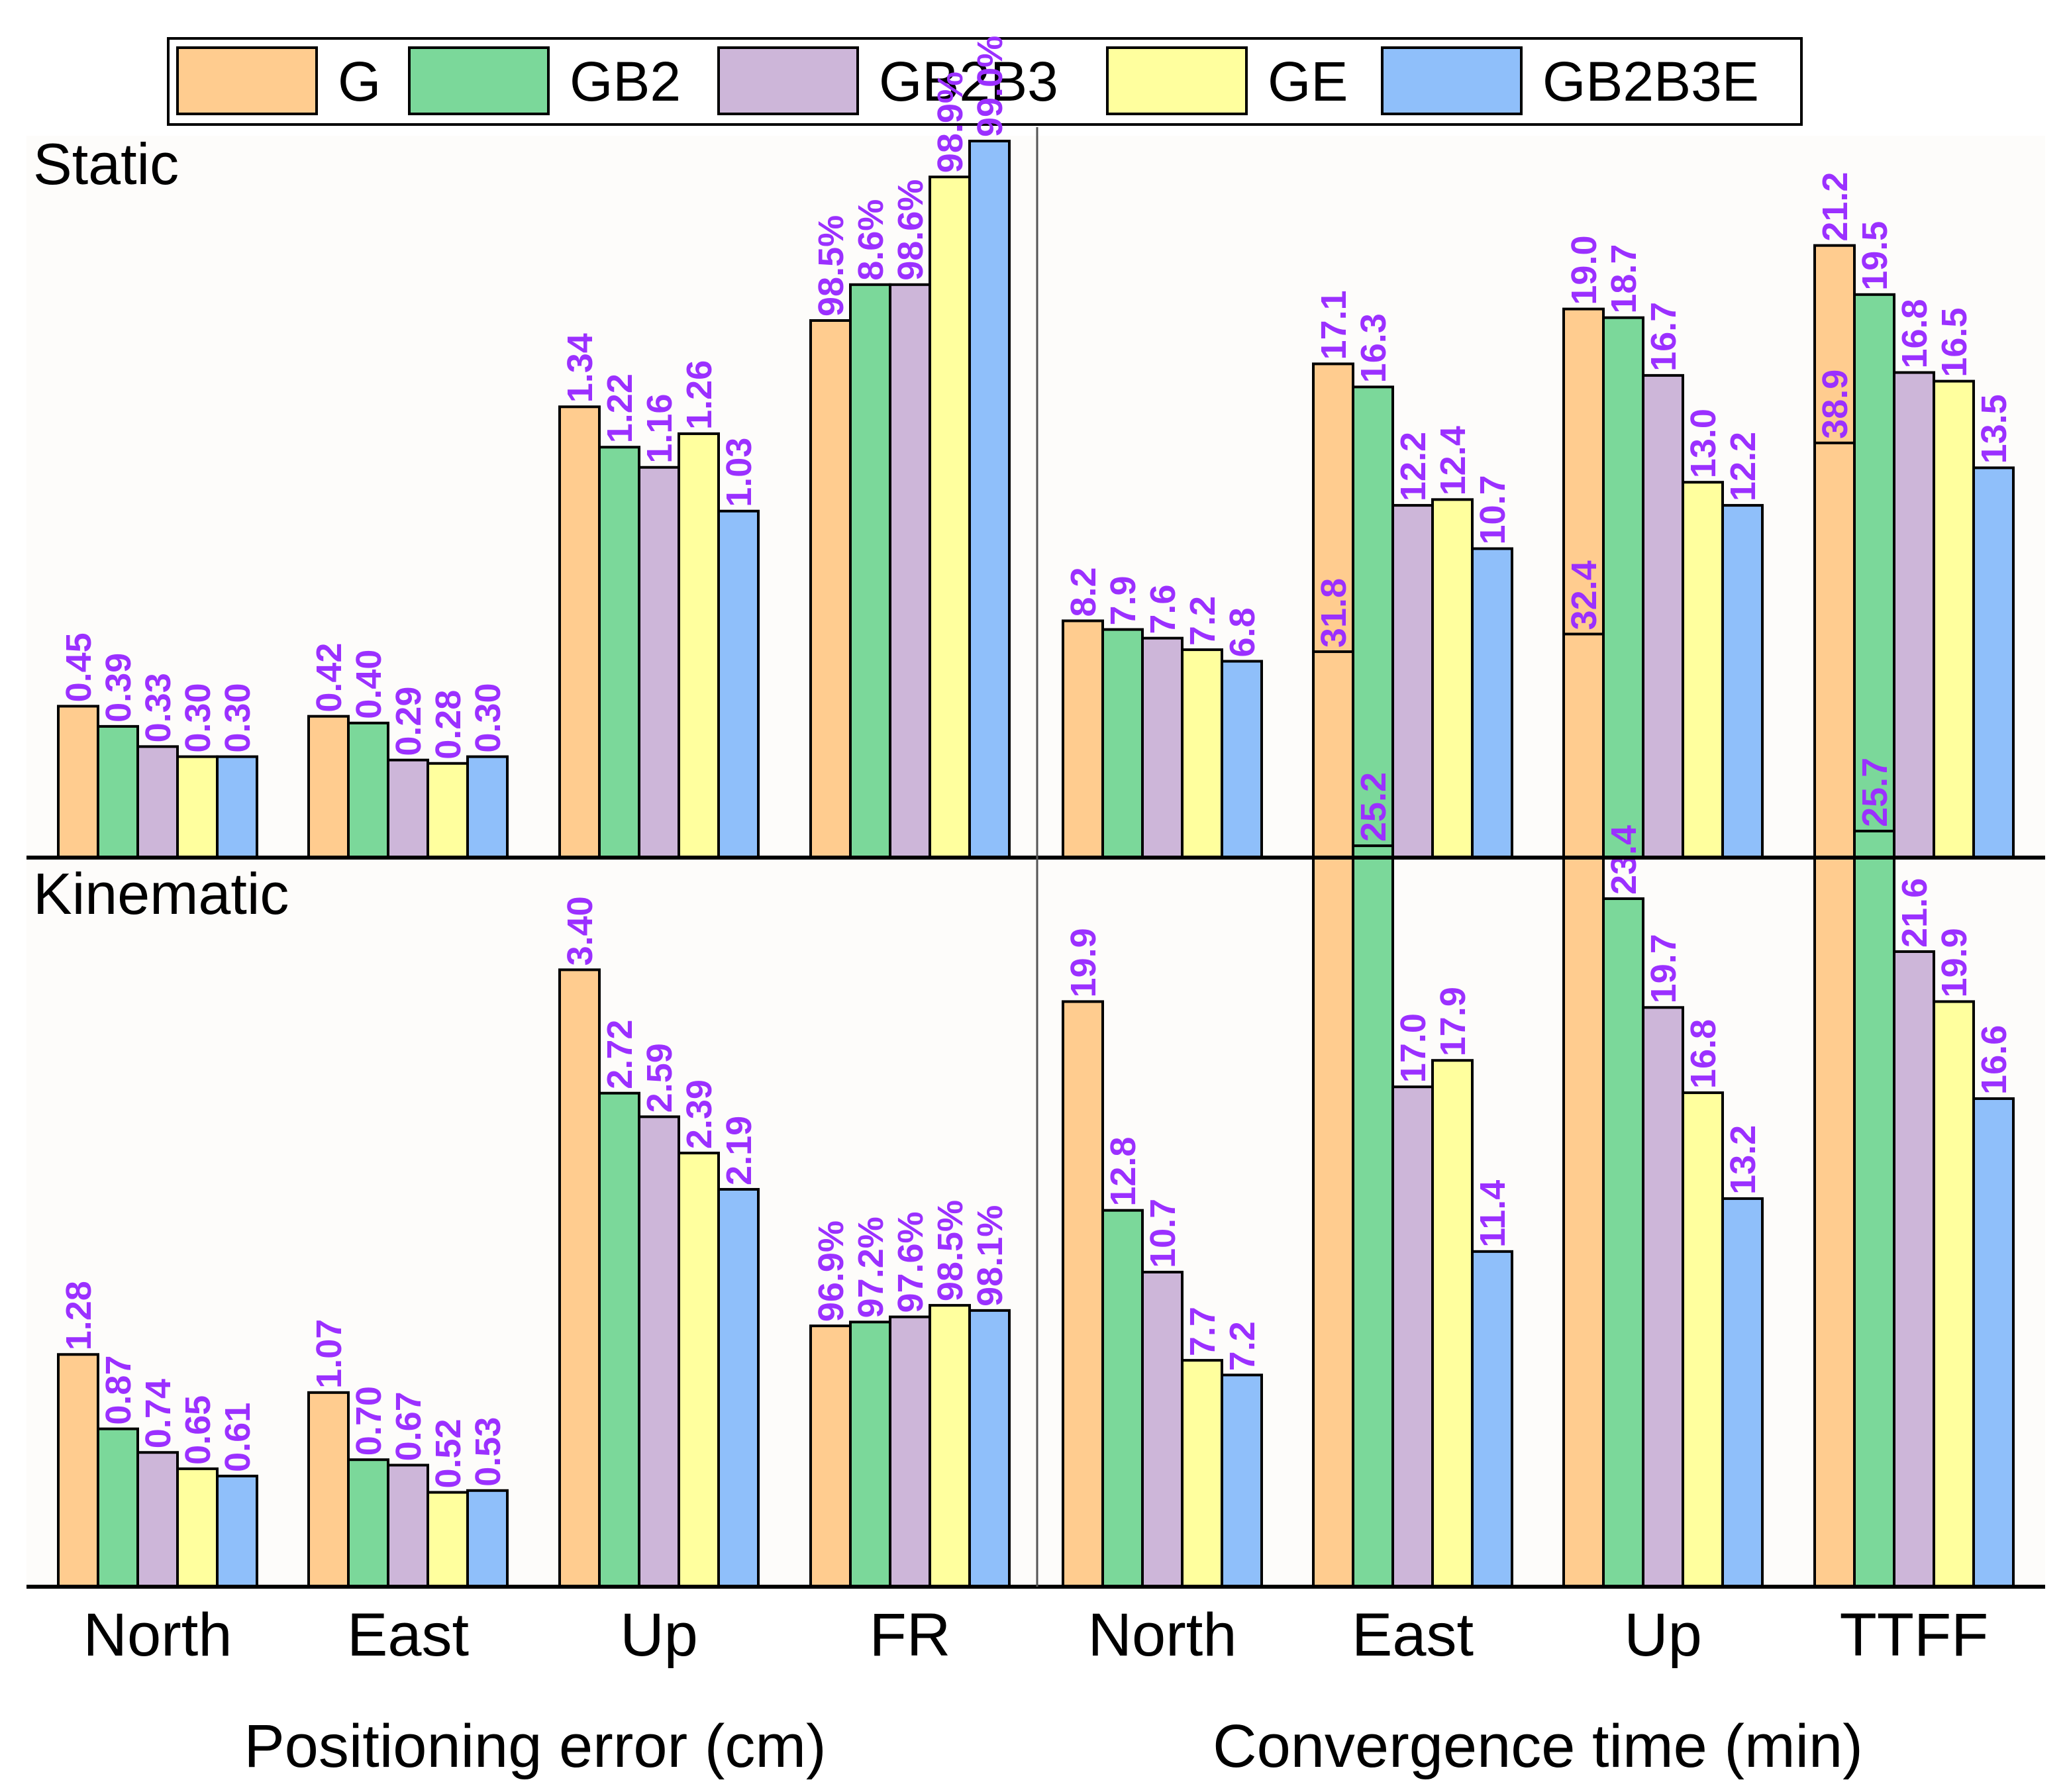 This screenshot has width=2067, height=1792. What do you see at coordinates (158, 1519) in the screenshot?
I see `bar-kinematic-north-gb2b3` at bounding box center [158, 1519].